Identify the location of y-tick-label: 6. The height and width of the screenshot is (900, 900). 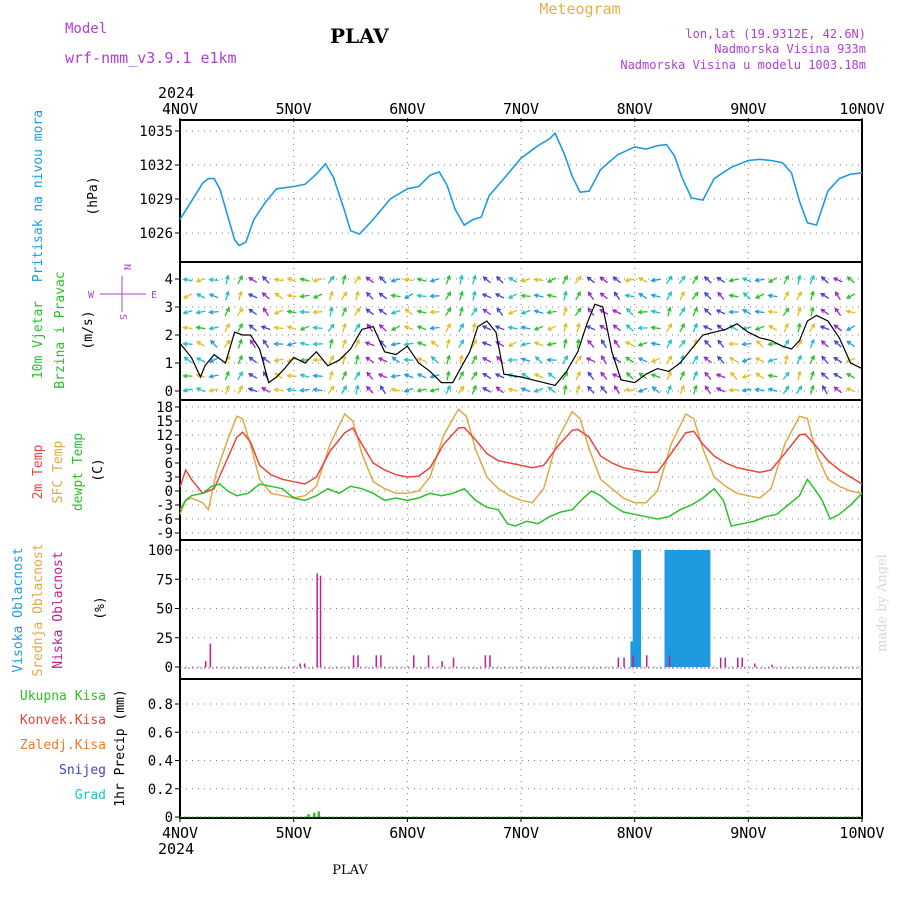
(169, 464).